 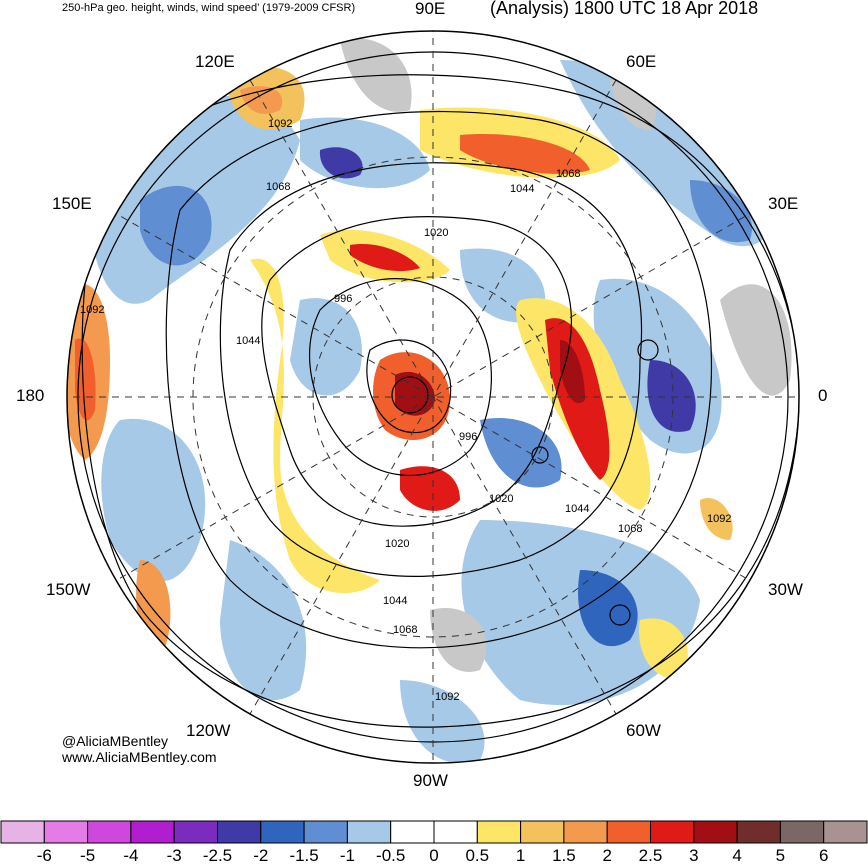 What do you see at coordinates (131, 855) in the screenshot?
I see `colorbar-label: -4` at bounding box center [131, 855].